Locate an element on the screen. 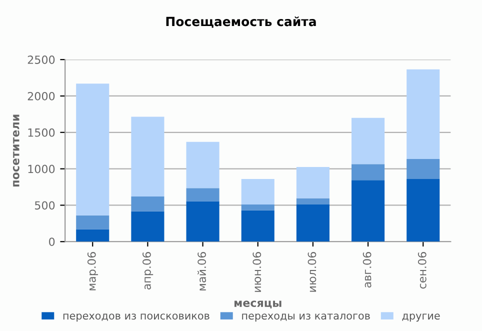  x-tick-label: июл.06 is located at coordinates (312, 272).